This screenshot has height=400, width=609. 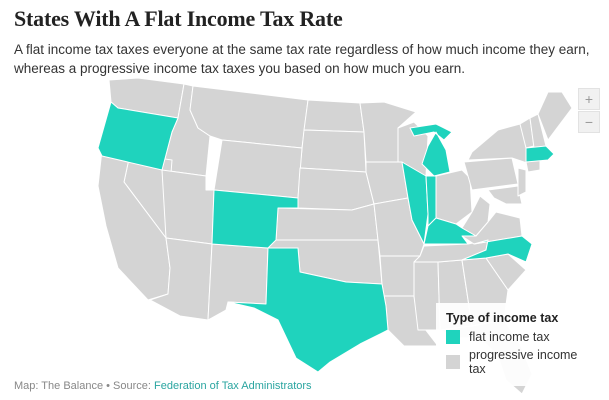 What do you see at coordinates (431, 150) in the screenshot?
I see `state-michigan` at bounding box center [431, 150].